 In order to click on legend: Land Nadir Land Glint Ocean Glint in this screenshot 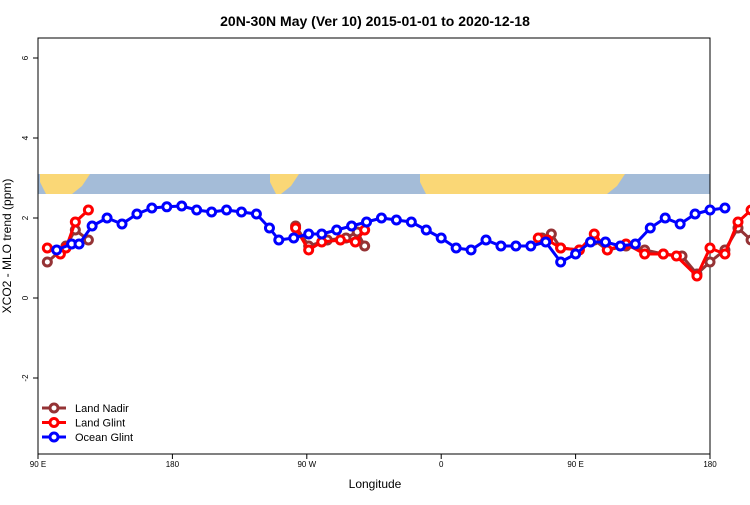, I will do `click(87, 423)`.